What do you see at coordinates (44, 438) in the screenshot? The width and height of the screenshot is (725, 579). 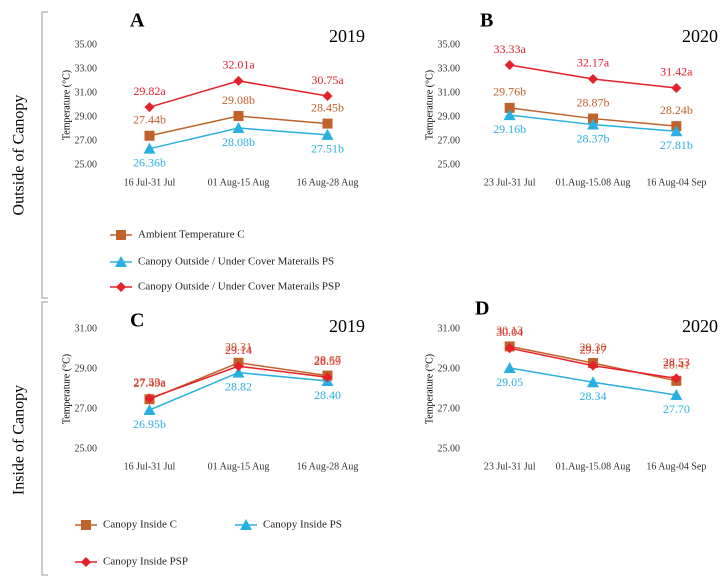 I see `row-bracket` at bounding box center [44, 438].